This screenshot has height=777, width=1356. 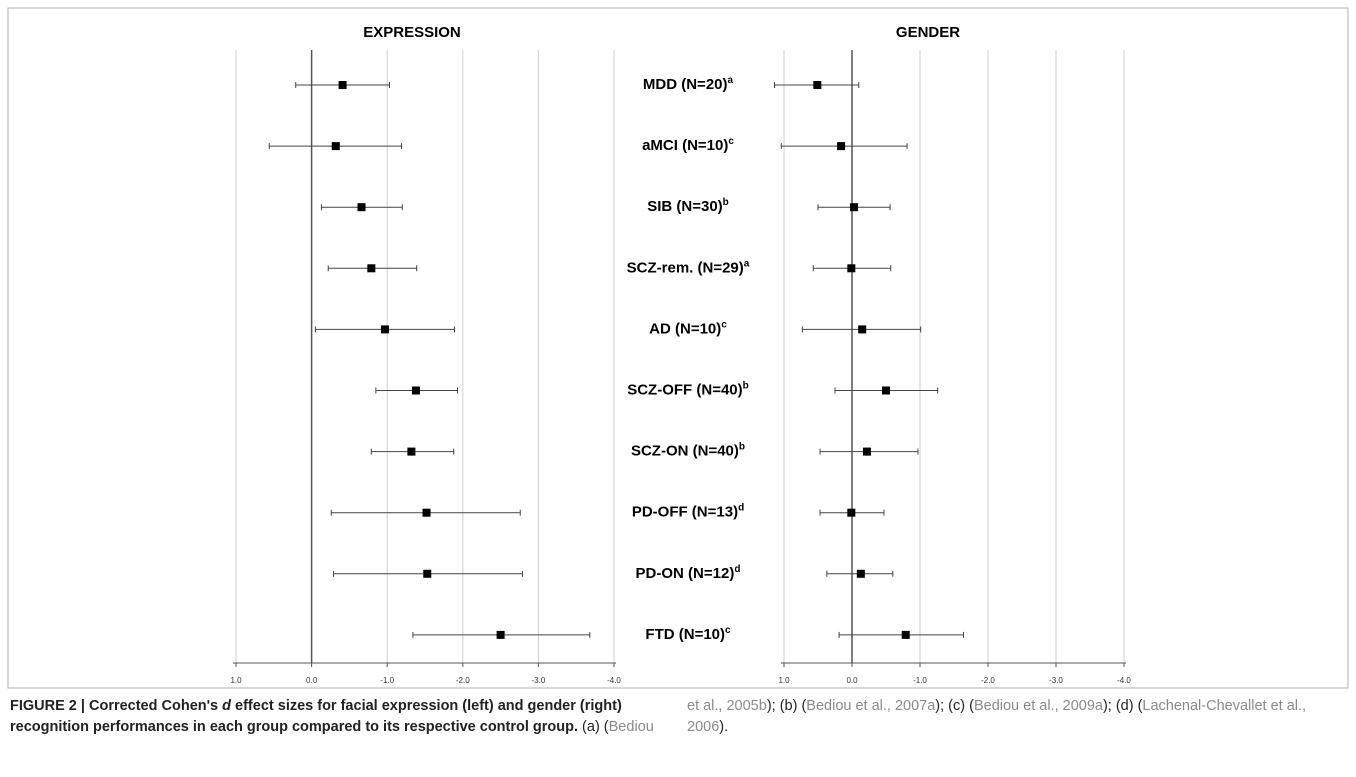 What do you see at coordinates (997, 716) in the screenshot?
I see `caption-part: Lachenal-Chevallet et al., 2006` at bounding box center [997, 716].